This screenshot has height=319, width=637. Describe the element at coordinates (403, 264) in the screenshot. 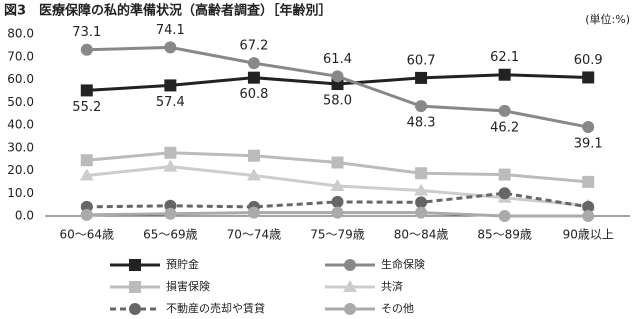

I see `legend-label: 生命保険` at that location.